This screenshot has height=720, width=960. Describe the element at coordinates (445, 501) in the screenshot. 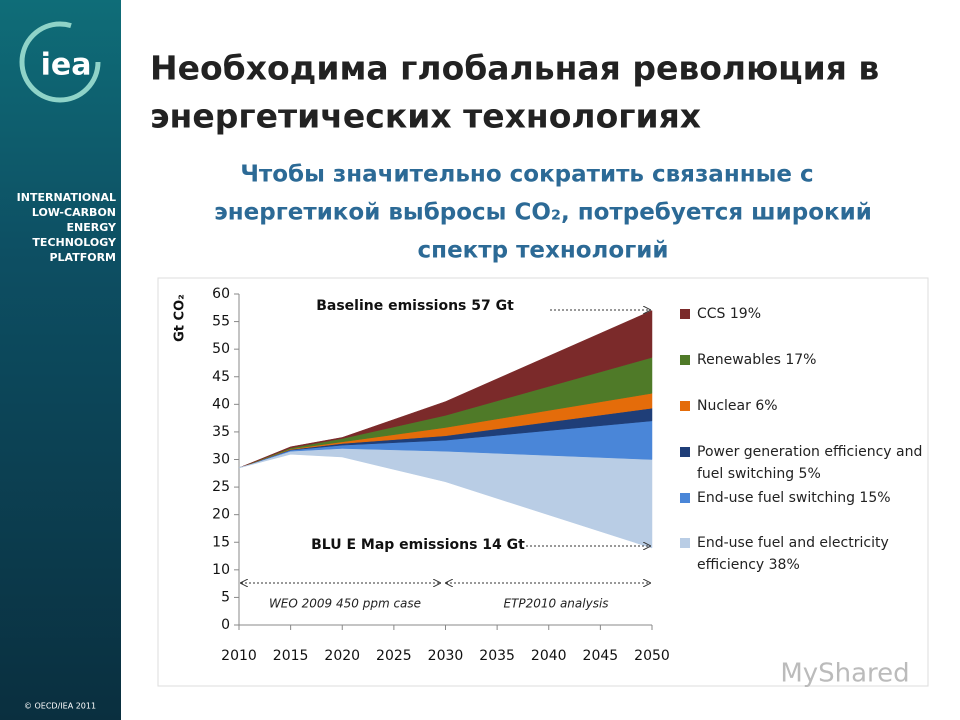

I see `base-line` at that location.